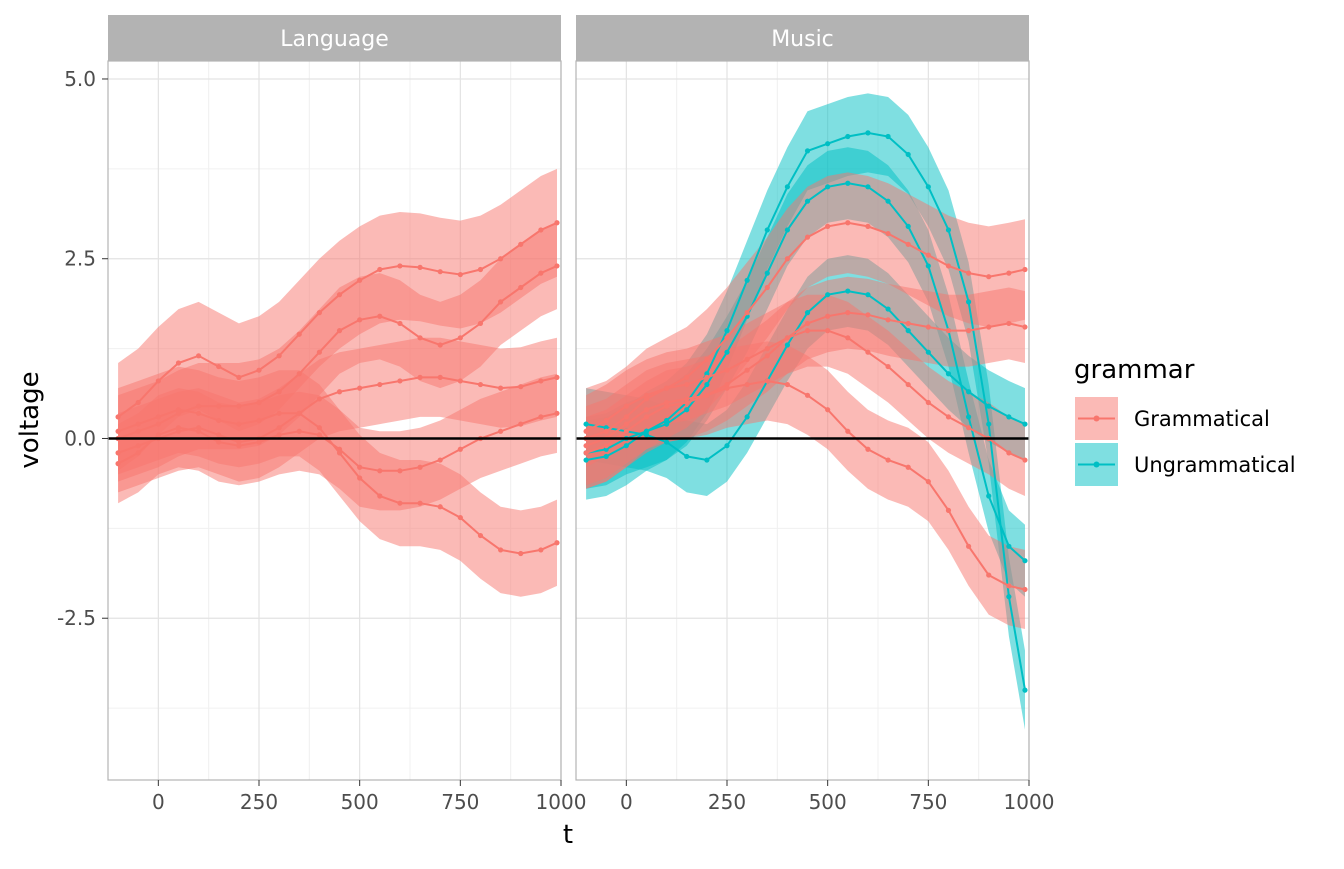 The height and width of the screenshot is (869, 1344). I want to click on x-tick-label: 1000, so click(1029, 802).